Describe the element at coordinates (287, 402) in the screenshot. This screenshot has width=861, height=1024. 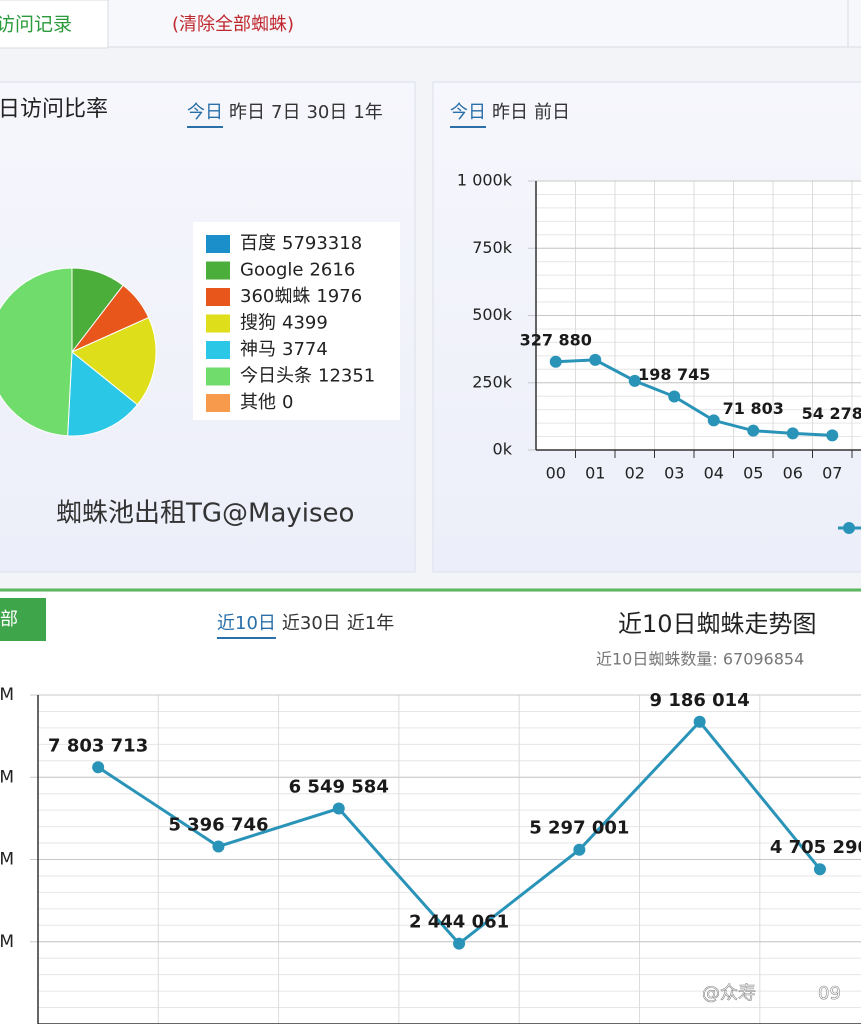
I see `legend-value: 0` at that location.